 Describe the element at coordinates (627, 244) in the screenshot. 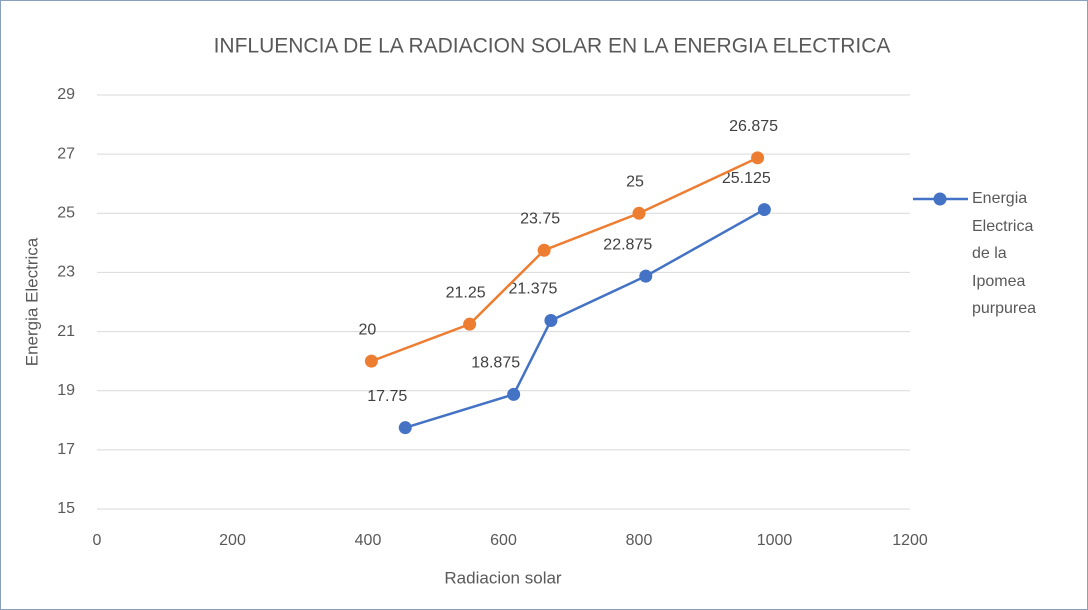

I see `data-label: 22.875` at that location.